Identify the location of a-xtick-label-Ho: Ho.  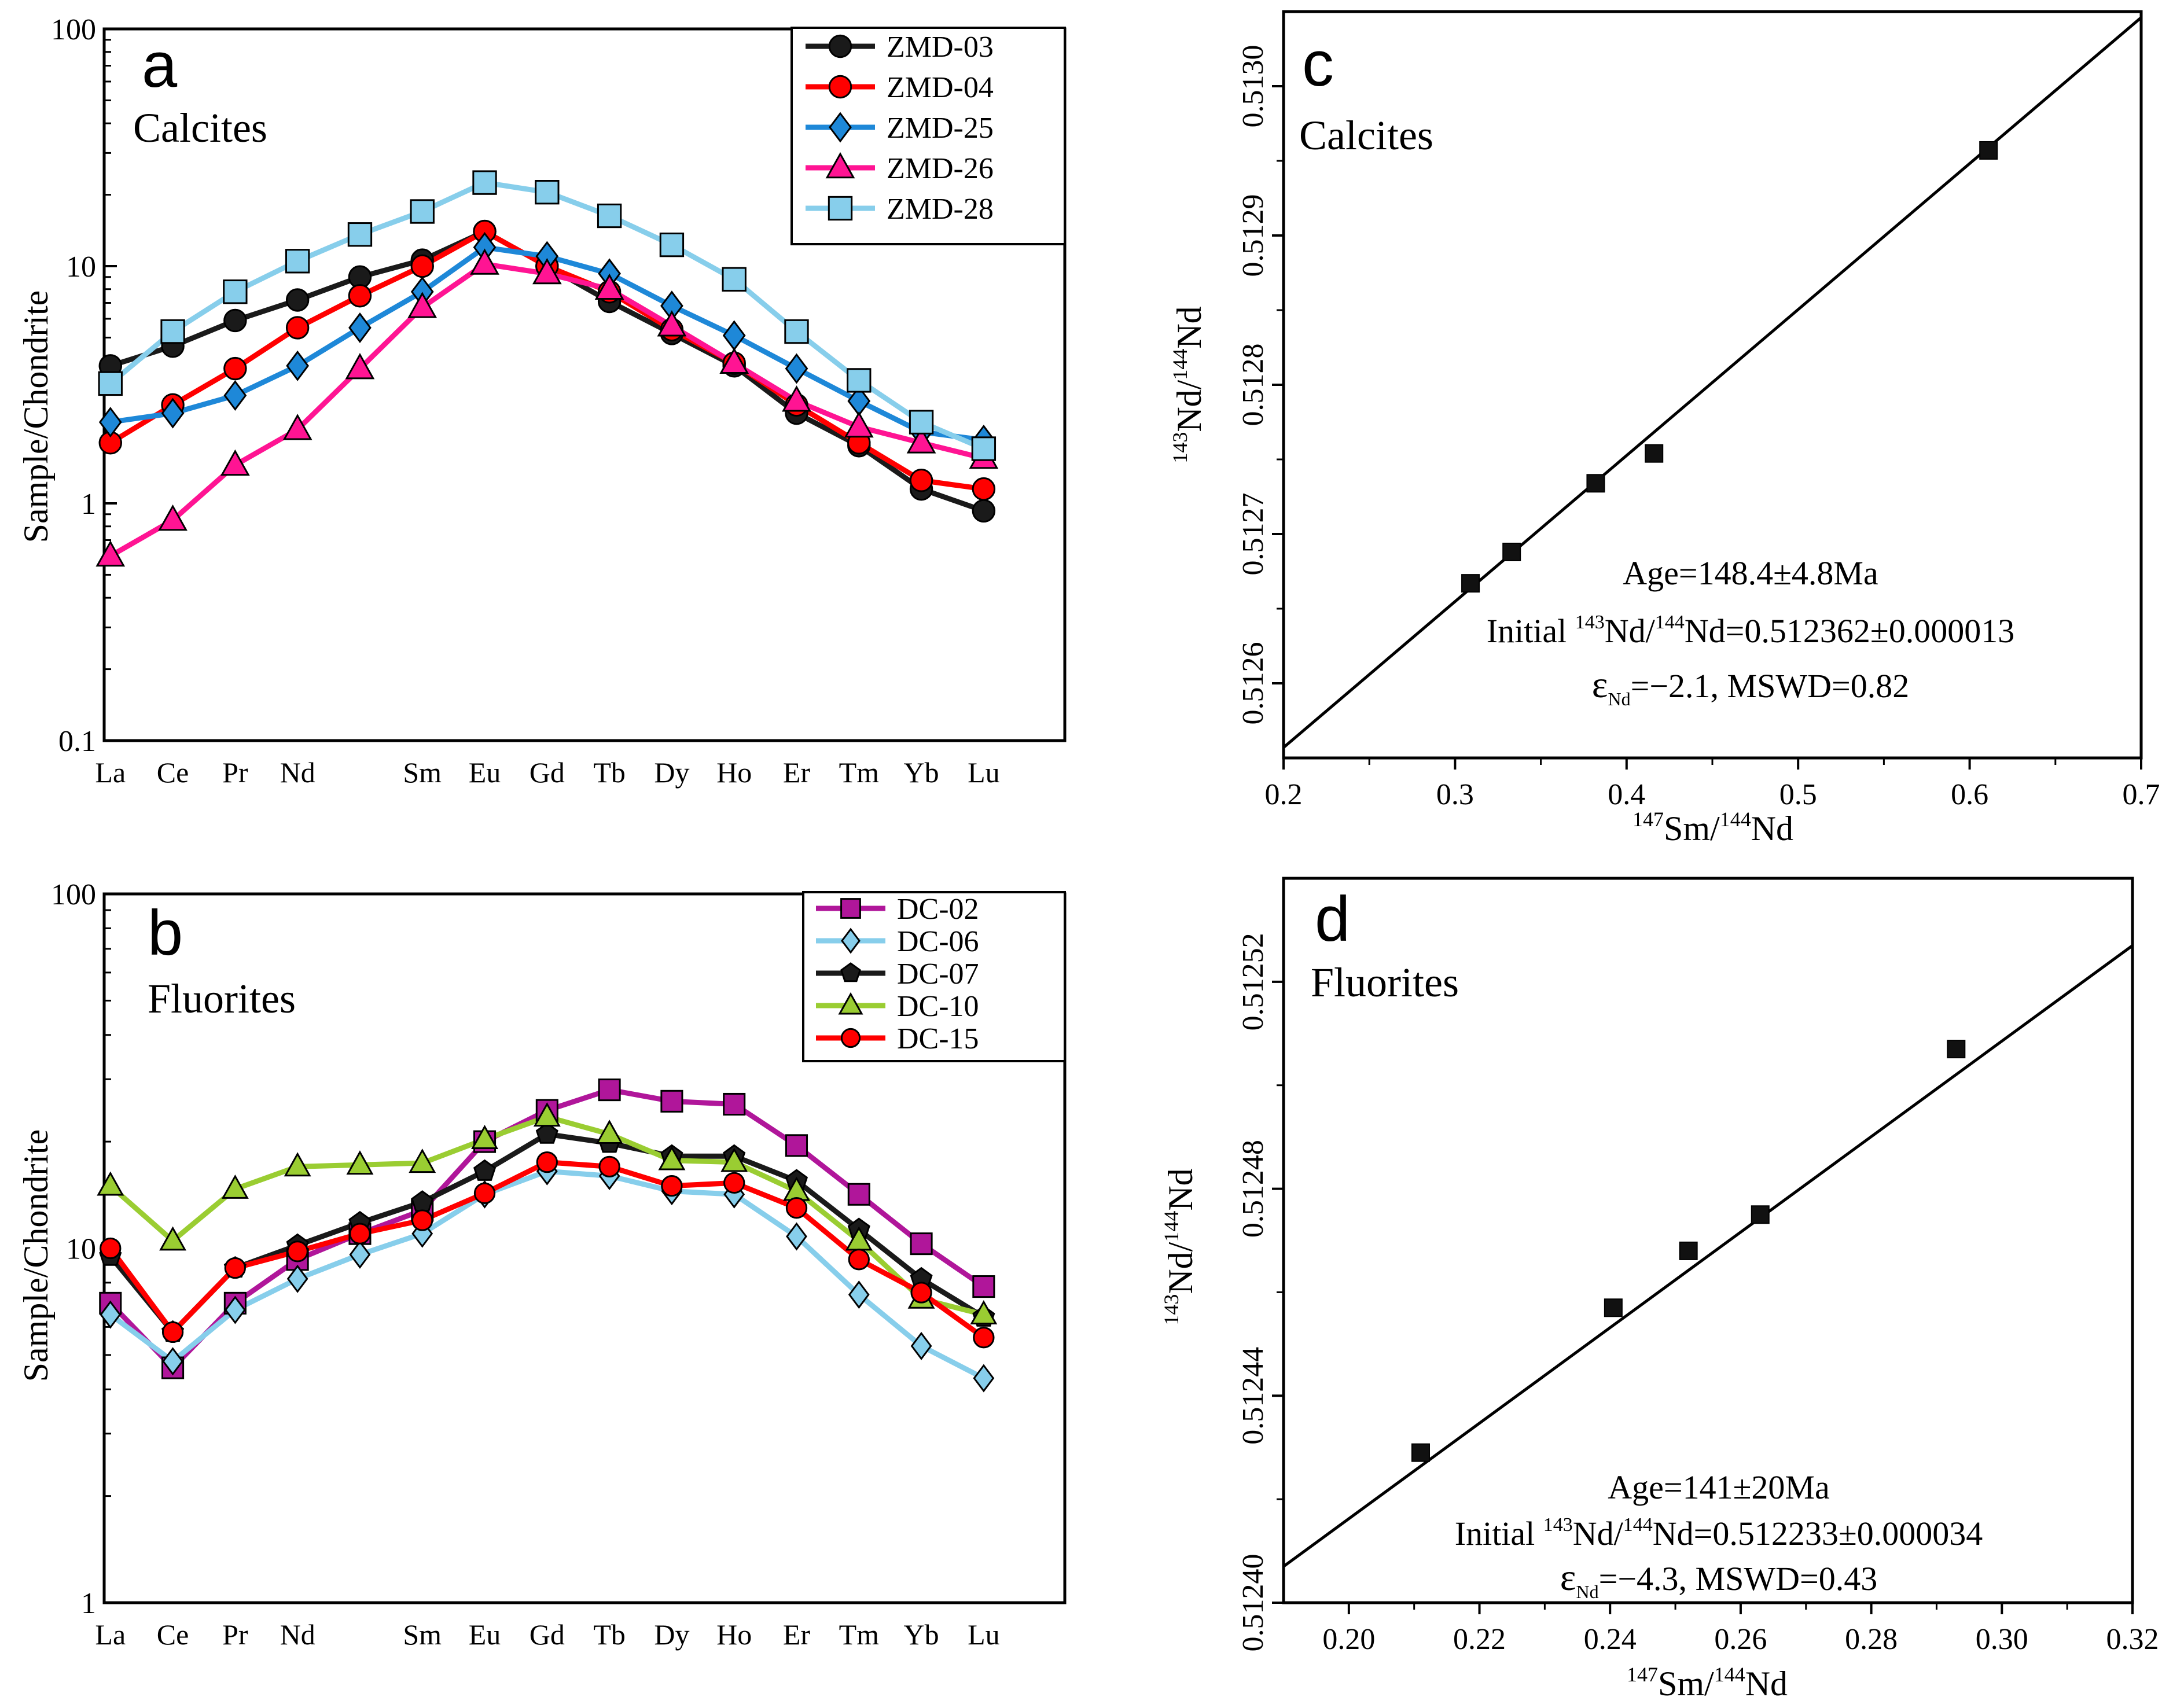
(734, 772).